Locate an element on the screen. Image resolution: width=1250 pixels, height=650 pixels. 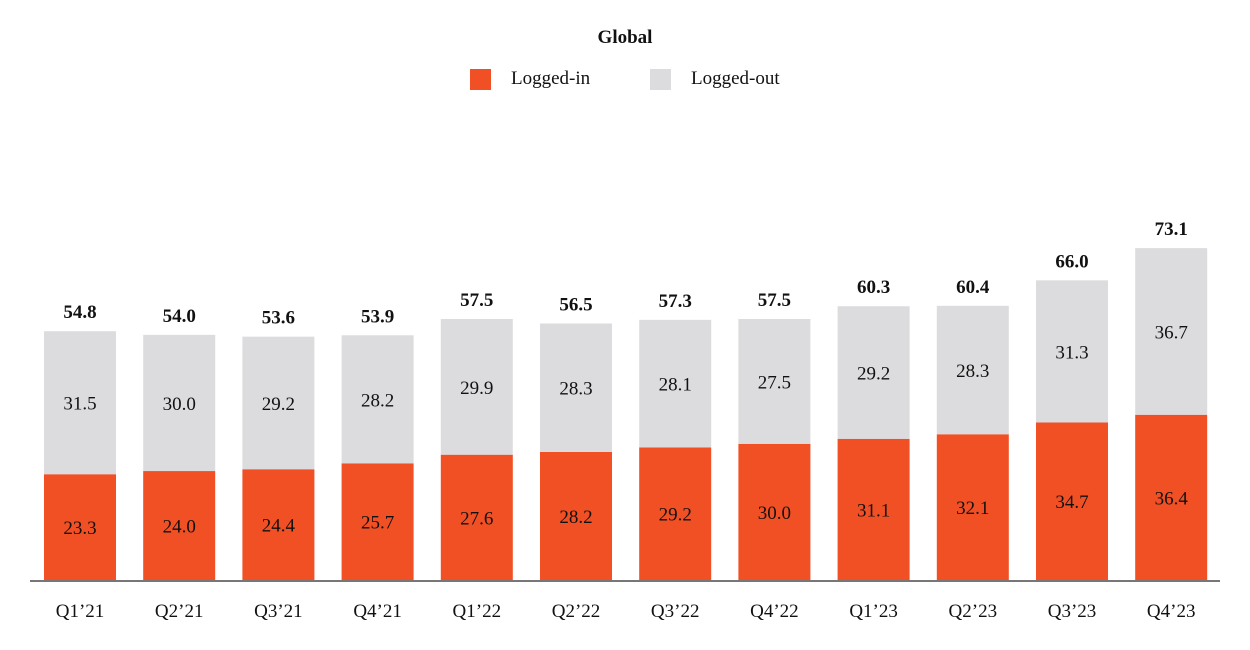
total-label: 53.6 is located at coordinates (278, 318).